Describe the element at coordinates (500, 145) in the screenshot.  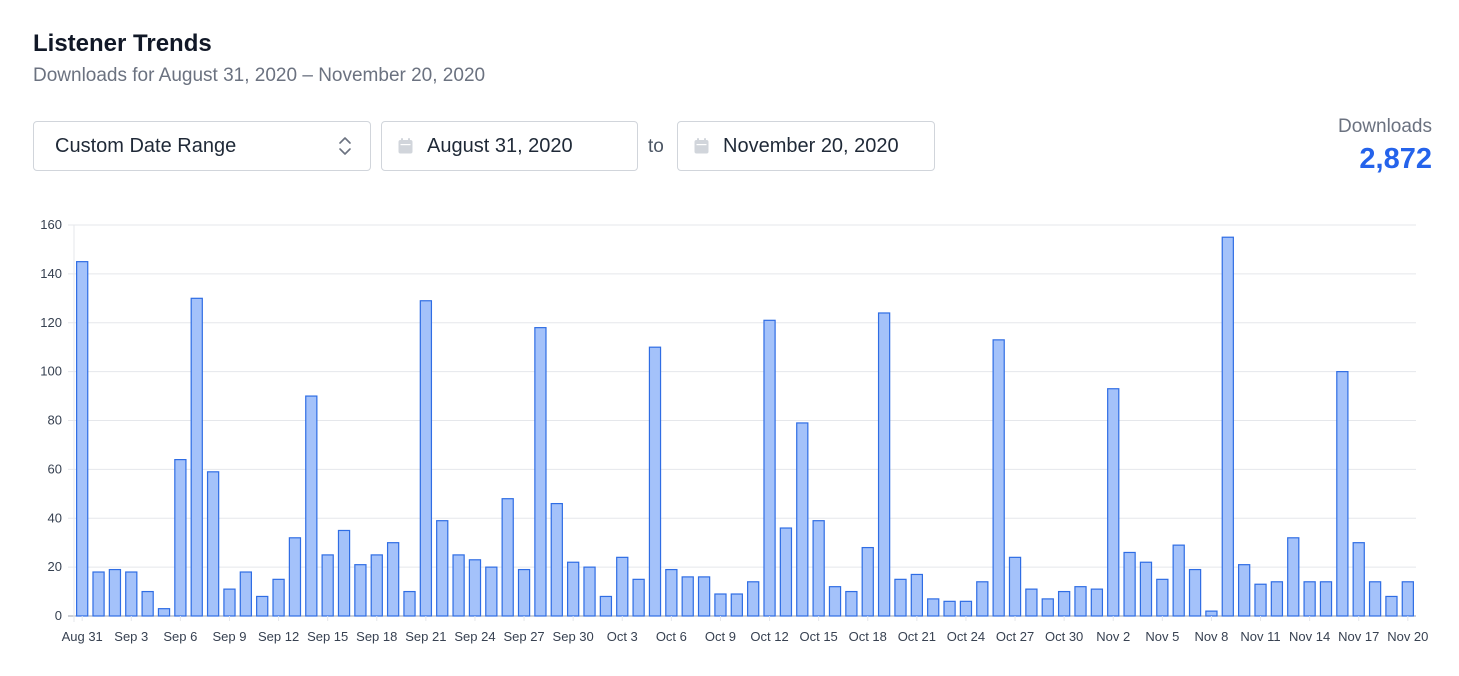
I see `start-date-value: August 31, 2020` at that location.